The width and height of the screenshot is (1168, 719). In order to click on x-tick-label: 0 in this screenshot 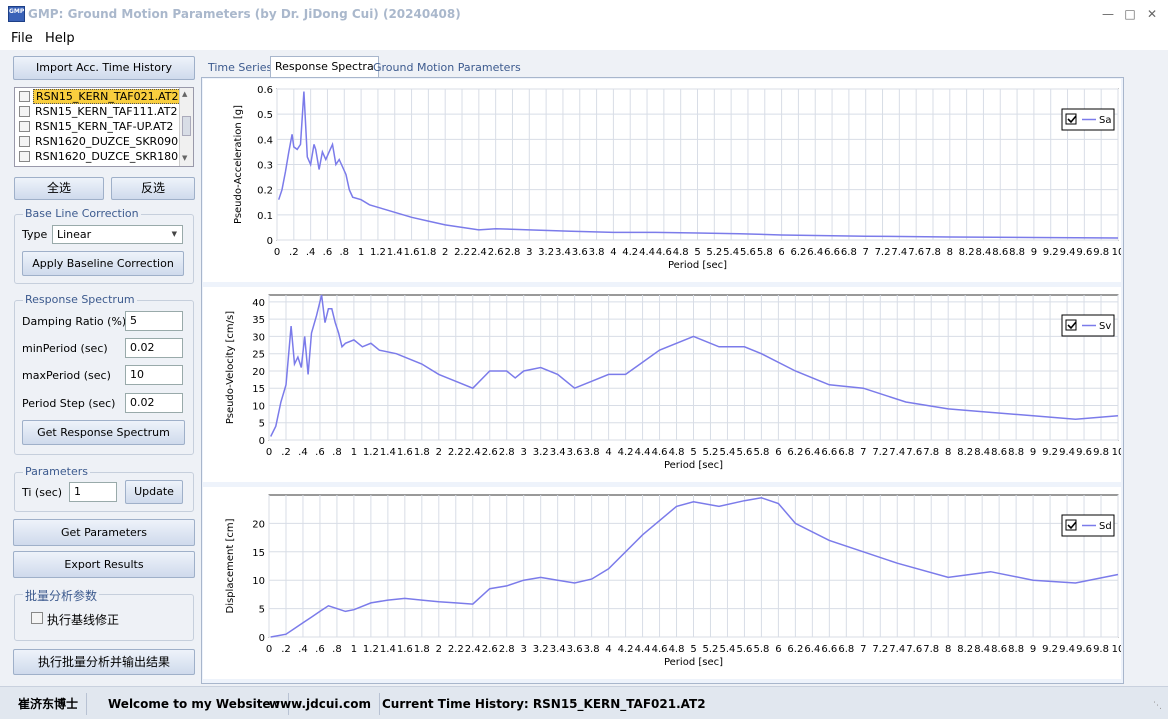, I will do `click(277, 252)`.